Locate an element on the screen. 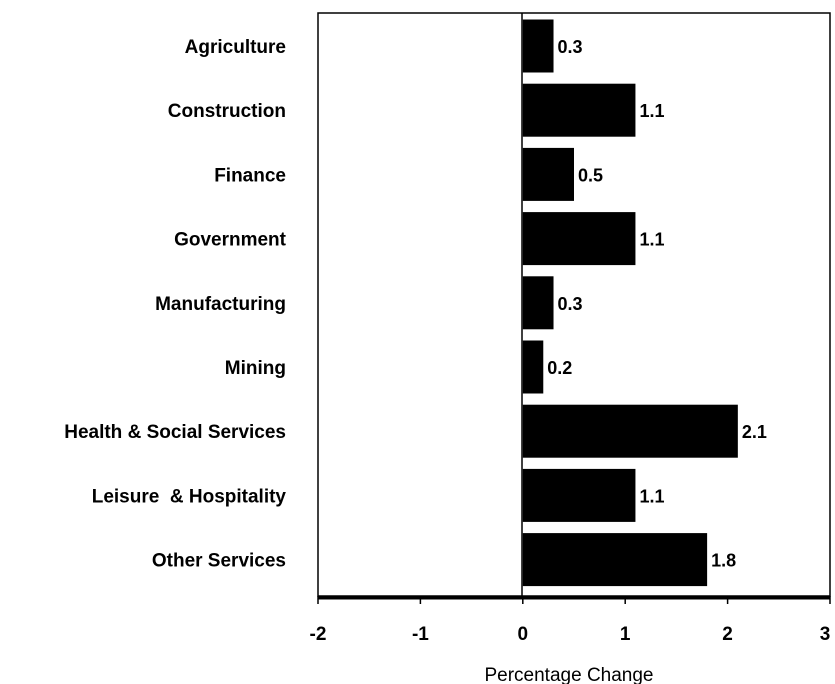 This screenshot has height=684, width=835. data-label-8: 1.8 is located at coordinates (723, 561).